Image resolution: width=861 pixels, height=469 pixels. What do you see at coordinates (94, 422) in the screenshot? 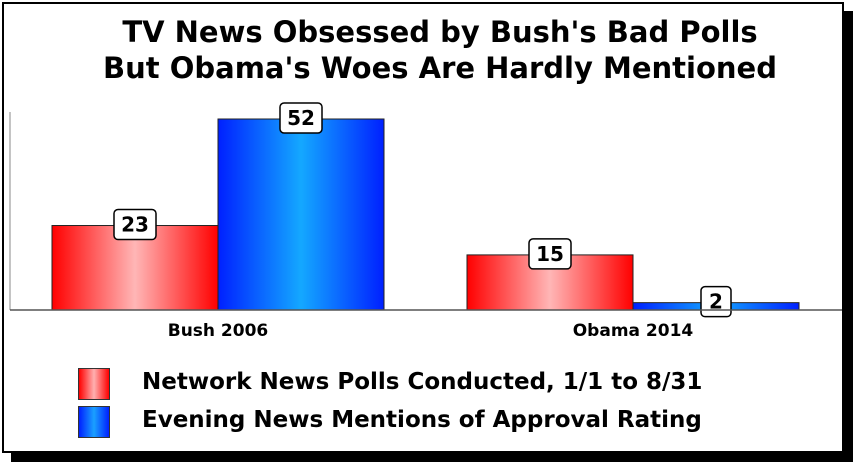
I see `legend-swatch-blue` at bounding box center [94, 422].